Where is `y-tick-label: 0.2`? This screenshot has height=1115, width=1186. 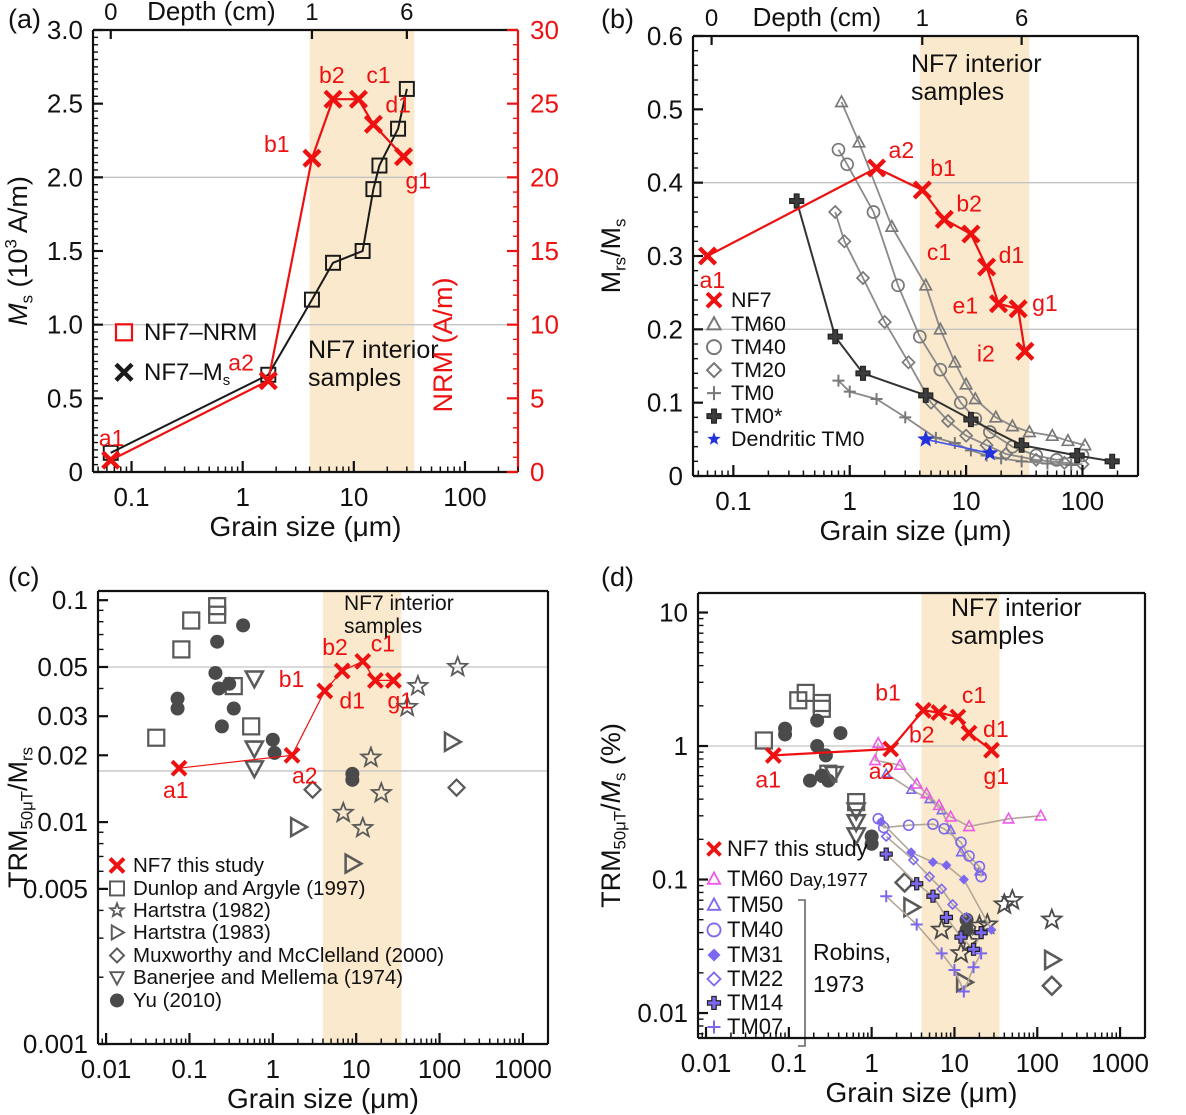
y-tick-label: 0.2 is located at coordinates (665, 329).